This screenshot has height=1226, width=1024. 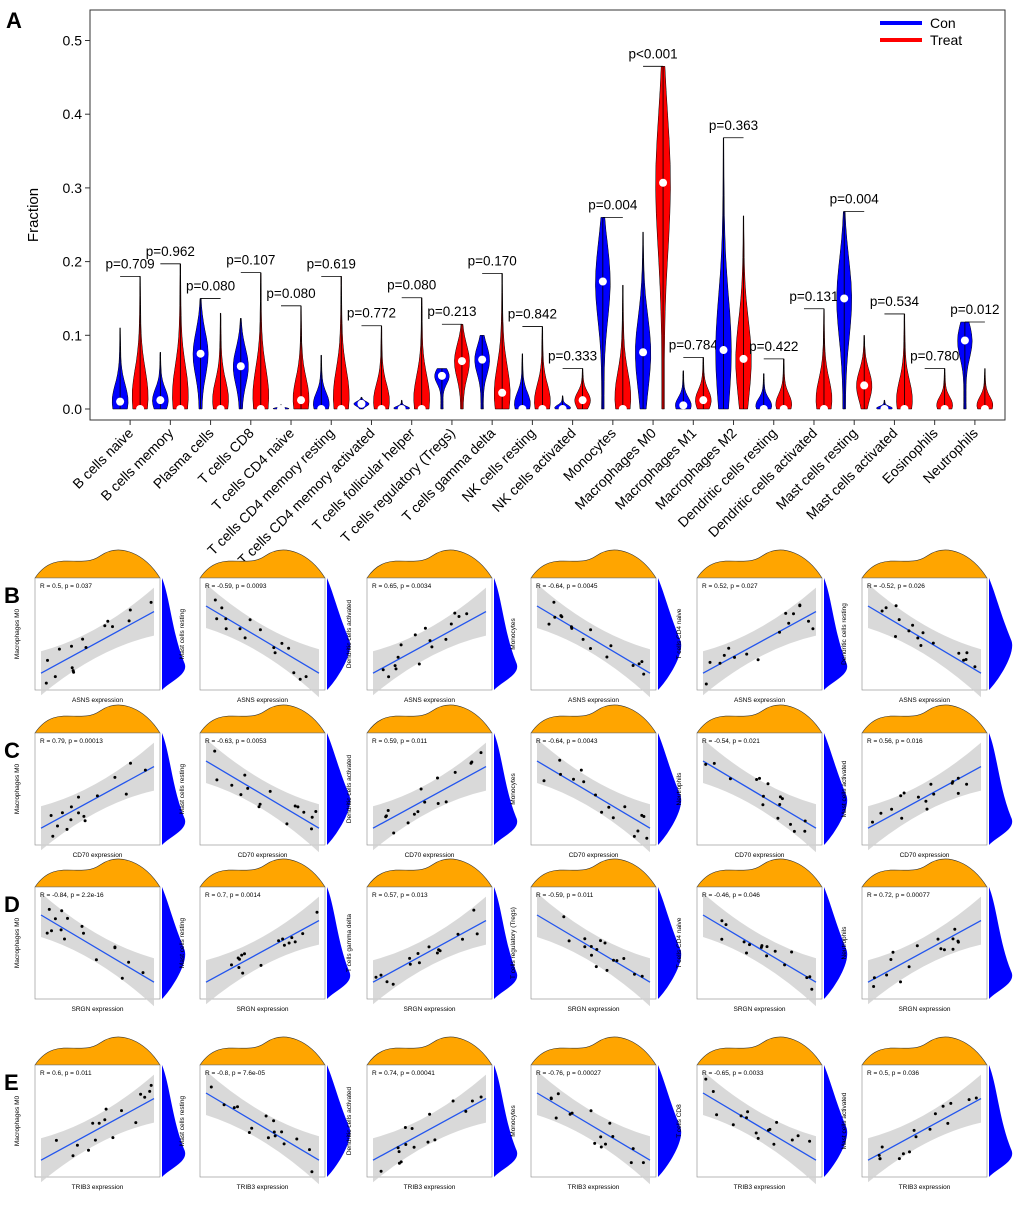 What do you see at coordinates (182, 1121) in the screenshot?
I see `y-axis-label: Mast cells resting` at bounding box center [182, 1121].